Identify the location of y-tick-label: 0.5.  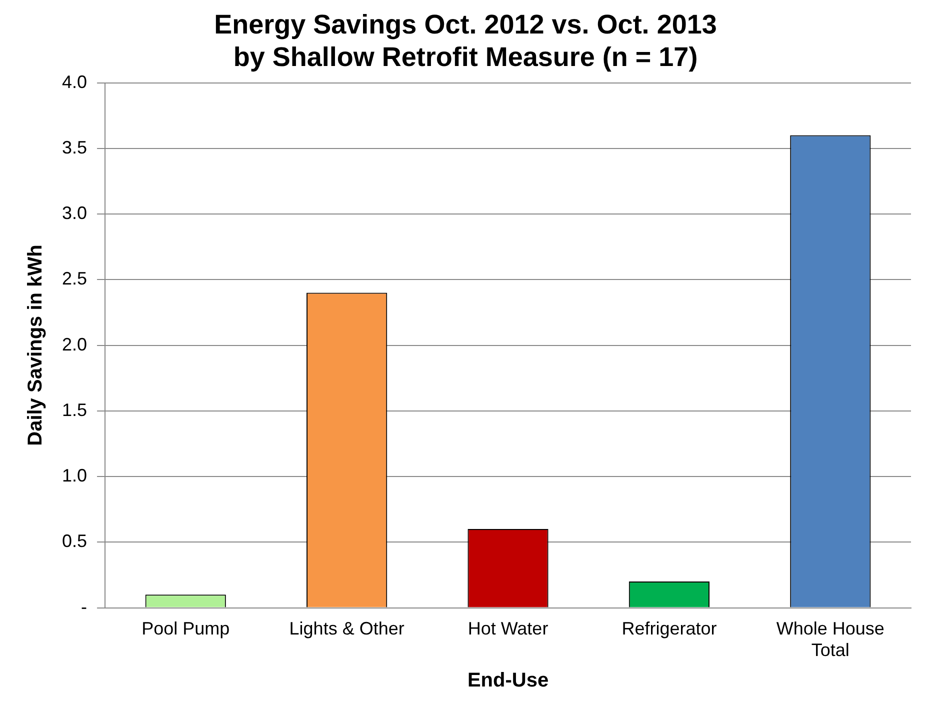
(75, 541).